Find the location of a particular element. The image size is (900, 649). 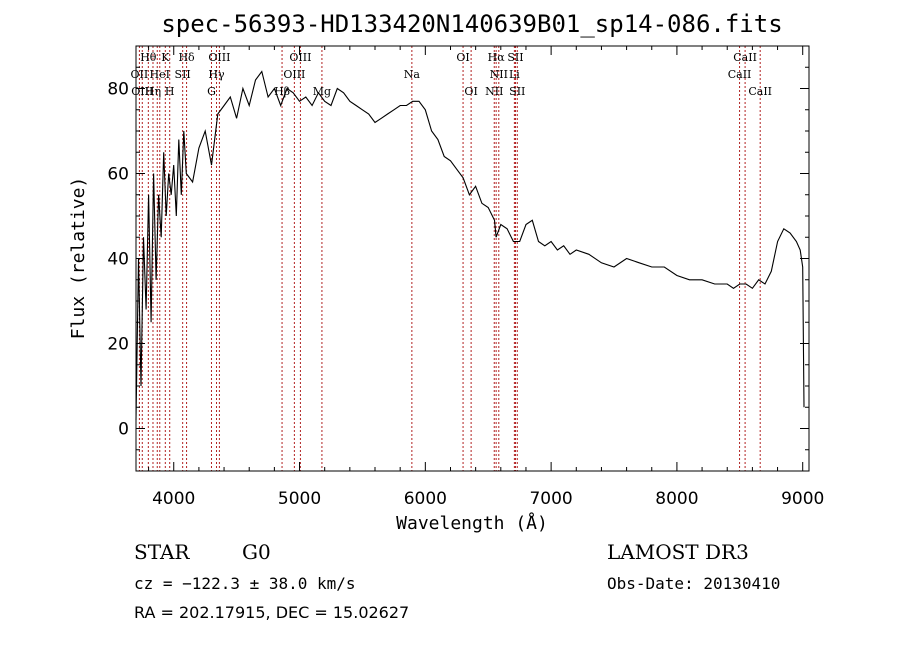

line-label-22: Hβ is located at coordinates (282, 91).